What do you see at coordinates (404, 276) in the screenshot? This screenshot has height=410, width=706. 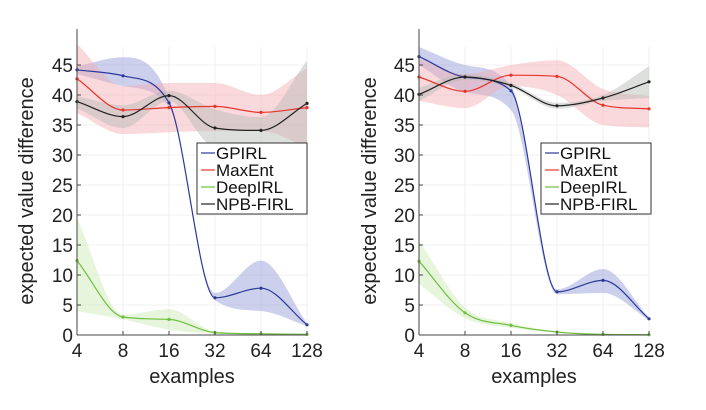 I see `y-tick-label: 10` at bounding box center [404, 276].